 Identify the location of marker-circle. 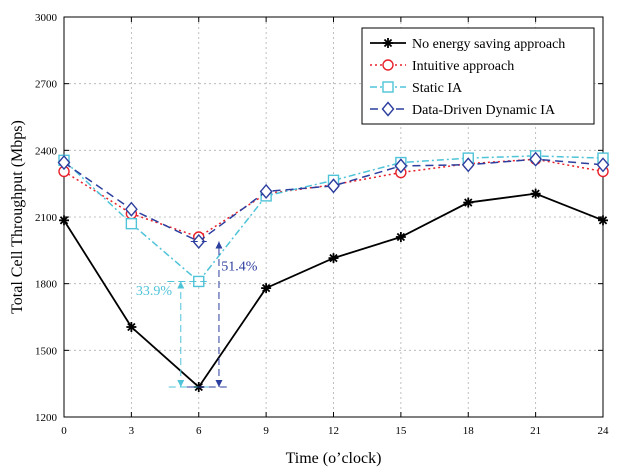
(388, 65).